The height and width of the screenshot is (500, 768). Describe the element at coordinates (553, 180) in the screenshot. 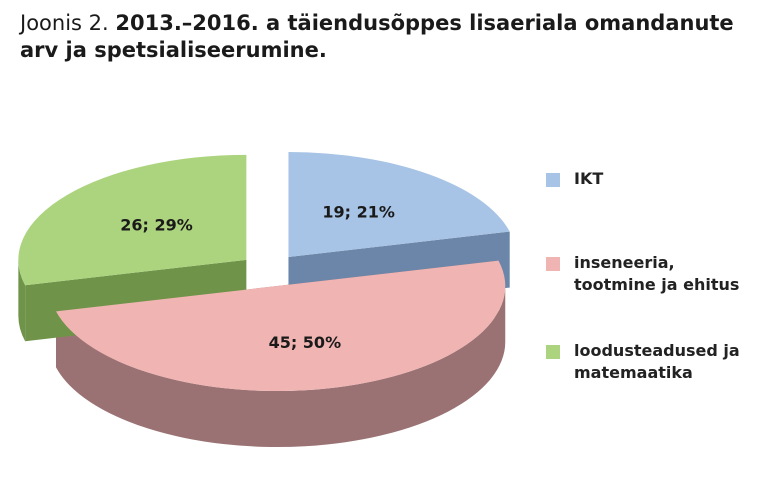

I see `legend-swatch-ikt` at that location.